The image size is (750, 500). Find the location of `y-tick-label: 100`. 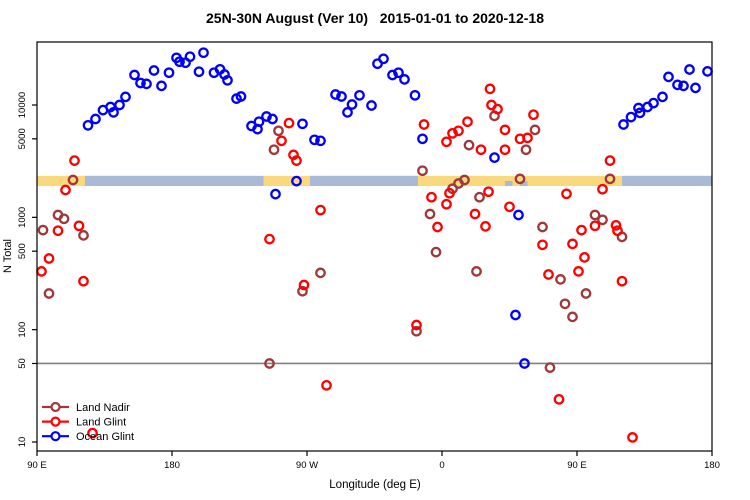

y-tick-label: 100 is located at coordinates (22, 330).